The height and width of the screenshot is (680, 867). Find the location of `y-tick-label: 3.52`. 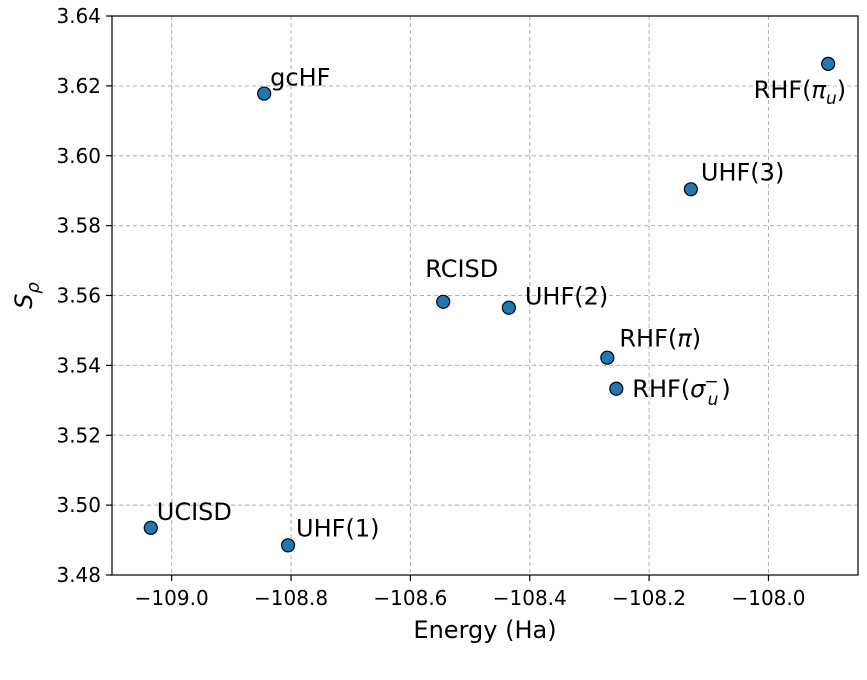

y-tick-label: 3.52 is located at coordinates (78, 435).